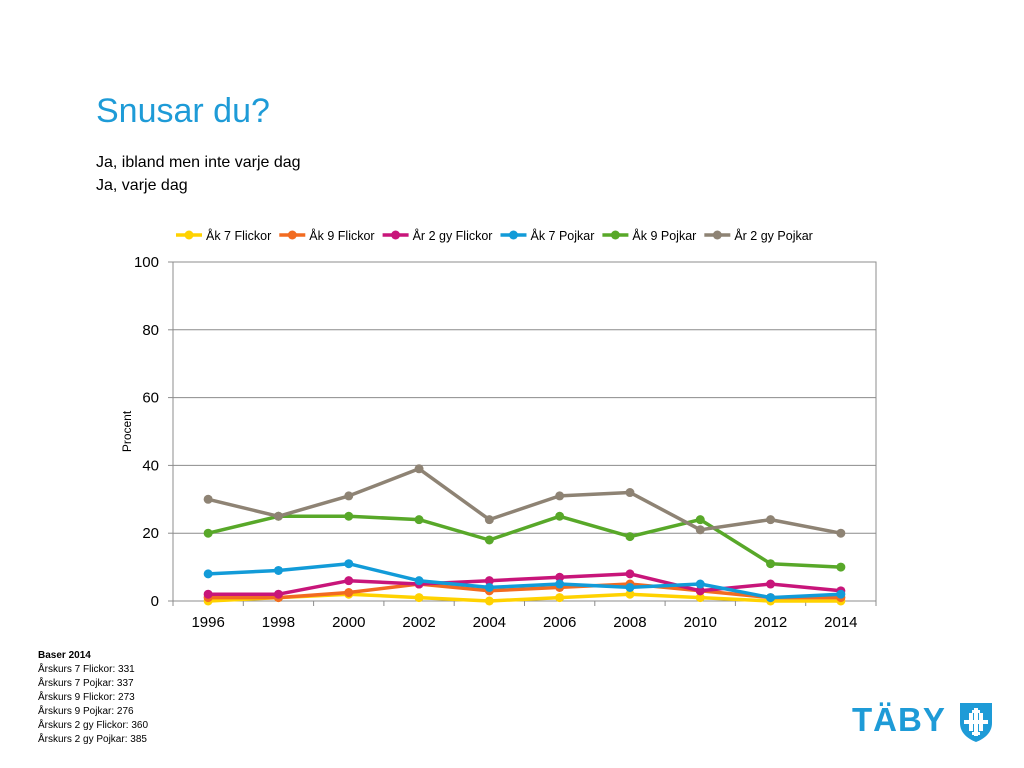 This screenshot has height=768, width=1024. Describe the element at coordinates (86, 669) in the screenshot. I see `notes-line: Årskurs 7 Flickor: 331` at that location.